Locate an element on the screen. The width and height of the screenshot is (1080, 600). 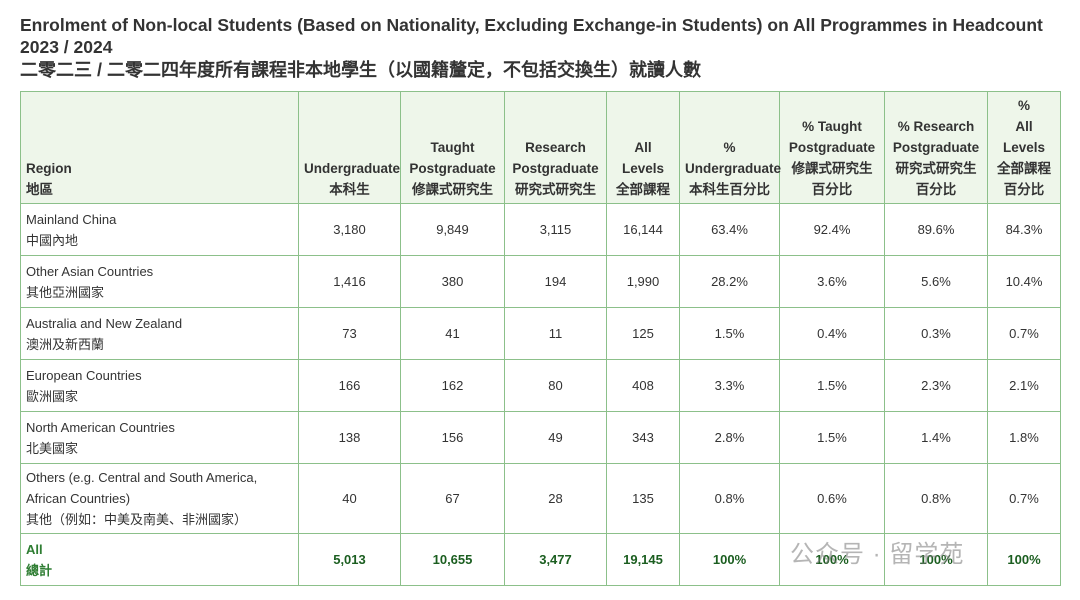
value-cell: 0.7% is located at coordinates (1024, 498).